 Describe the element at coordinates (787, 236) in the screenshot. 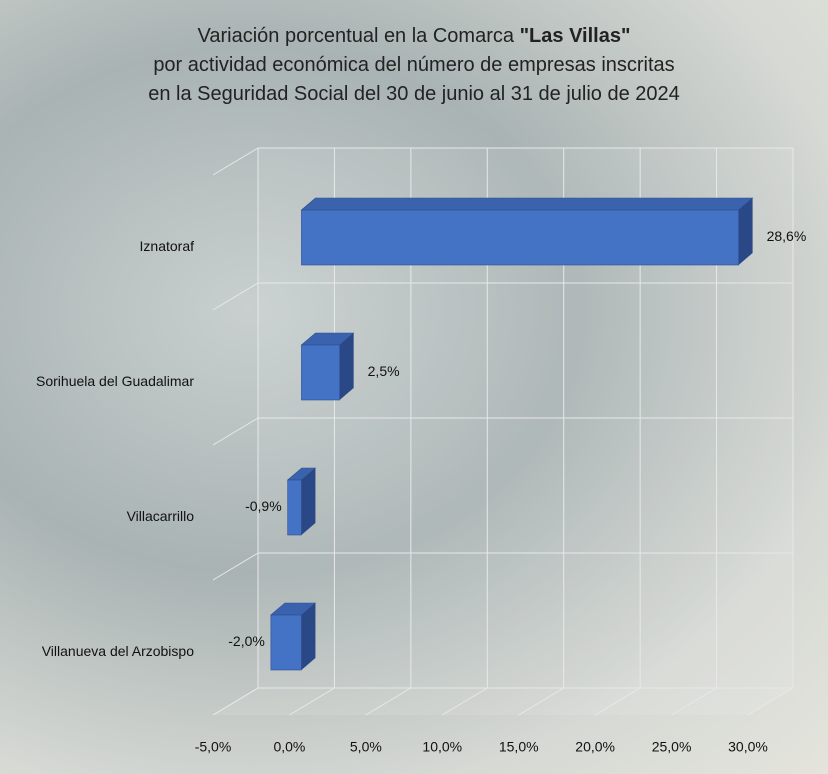

I see `value-label: 28,6%` at that location.